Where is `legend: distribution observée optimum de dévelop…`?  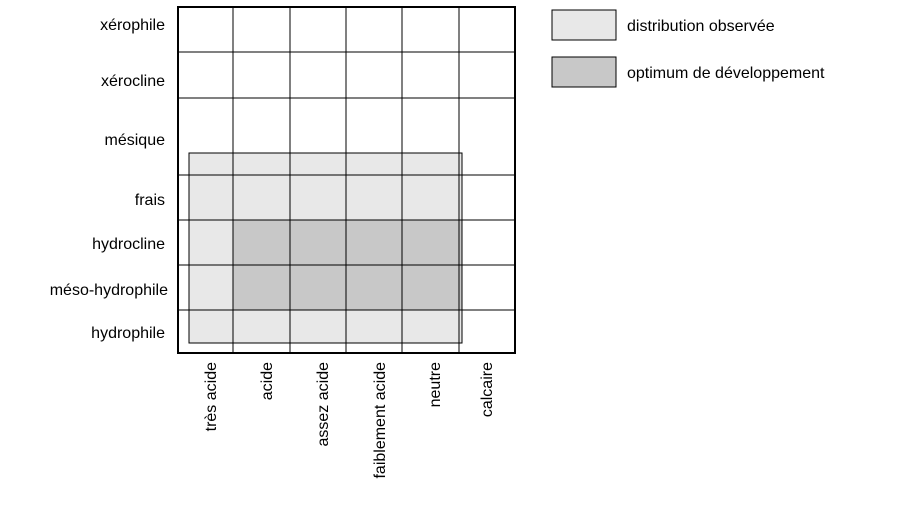 legend: distribution observée optimum de dévelop… is located at coordinates (688, 48).